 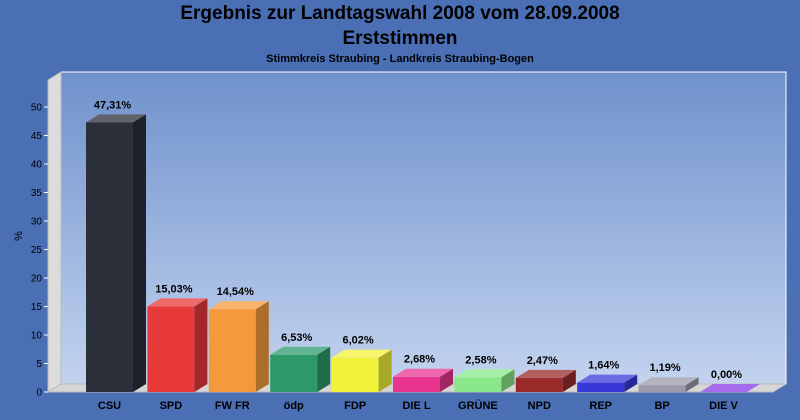 I want to click on x-tick-label: GRÜNE, so click(x=478, y=405).